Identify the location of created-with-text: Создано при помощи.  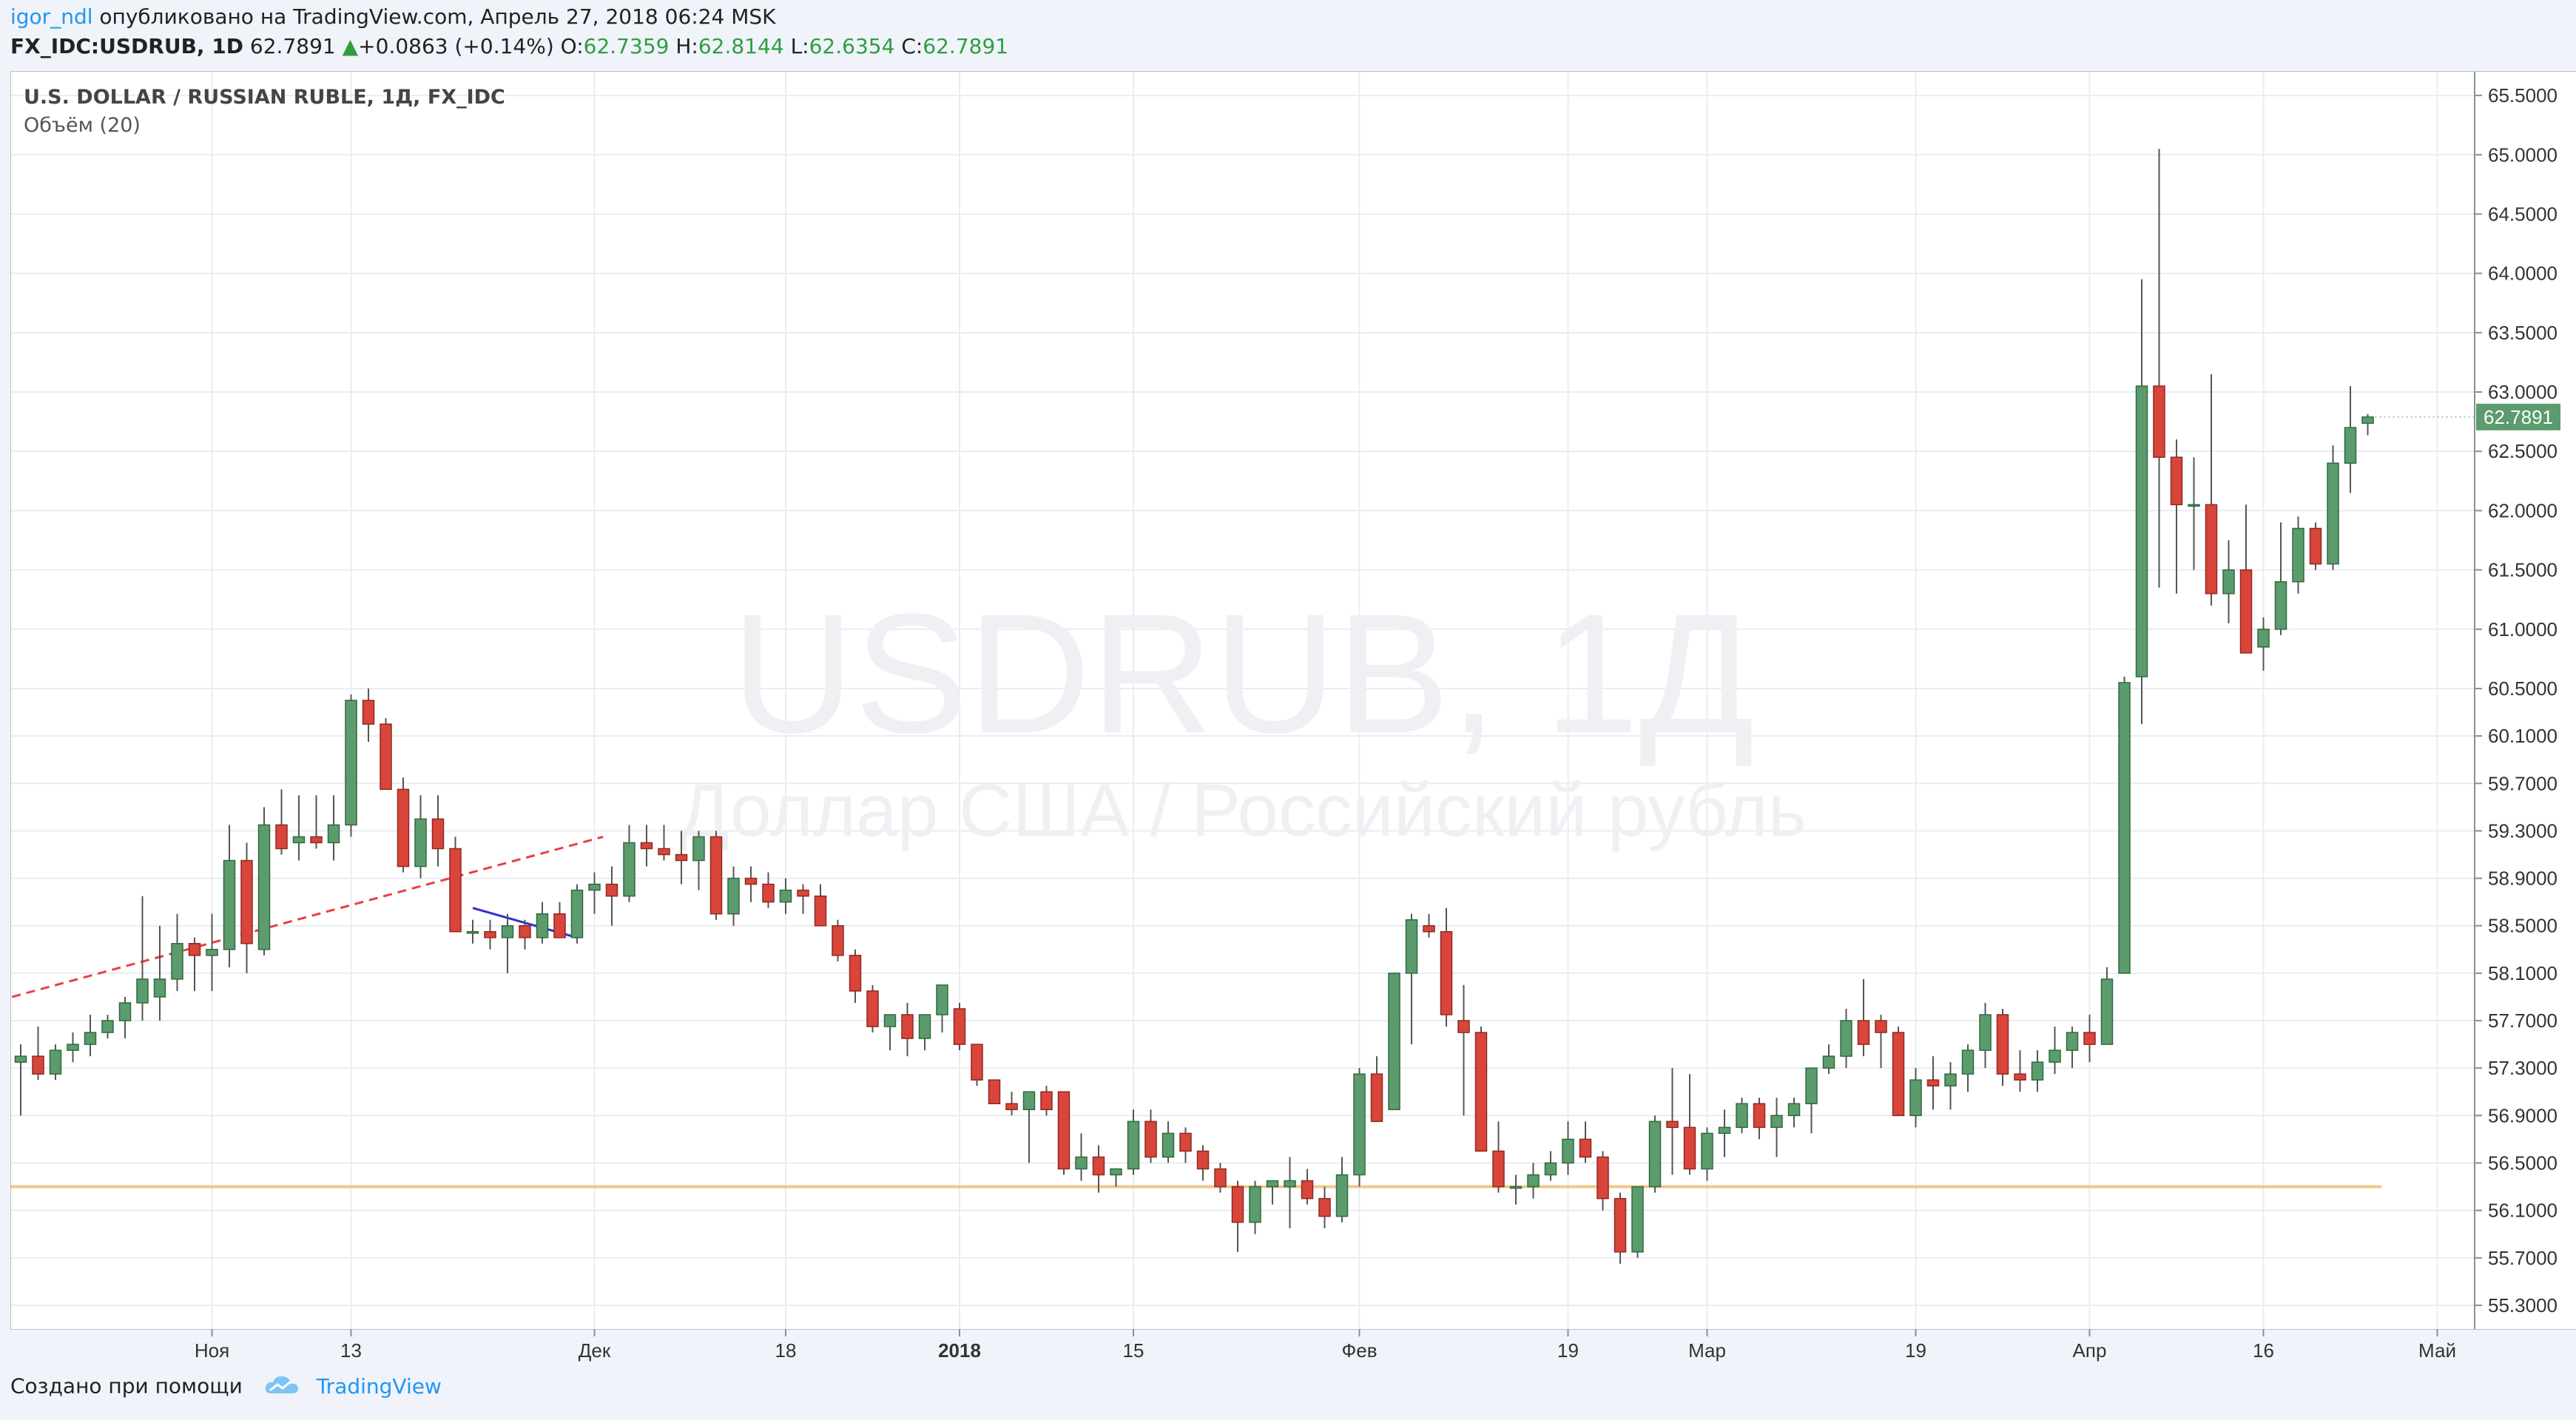
(126, 1386).